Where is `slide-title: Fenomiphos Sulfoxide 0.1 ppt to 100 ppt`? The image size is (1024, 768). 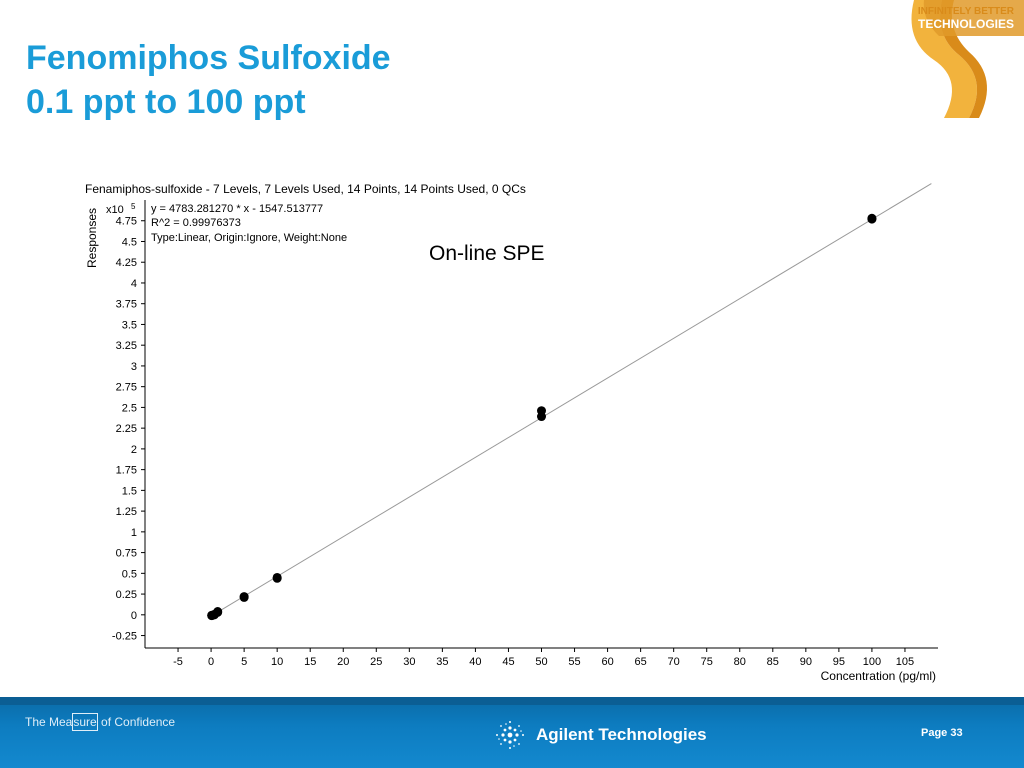
slide-title: Fenomiphos Sulfoxide 0.1 ppt to 100 ppt is located at coordinates (208, 80).